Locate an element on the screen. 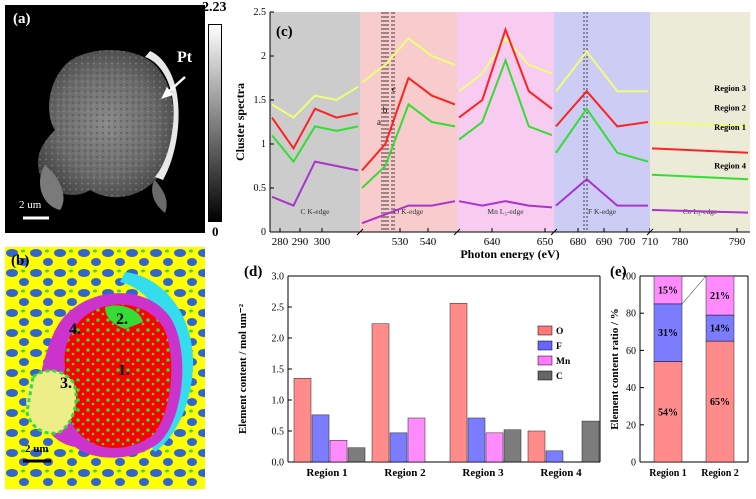 The image size is (756, 499). category-label-d-2: Region 3 is located at coordinates (483, 473).